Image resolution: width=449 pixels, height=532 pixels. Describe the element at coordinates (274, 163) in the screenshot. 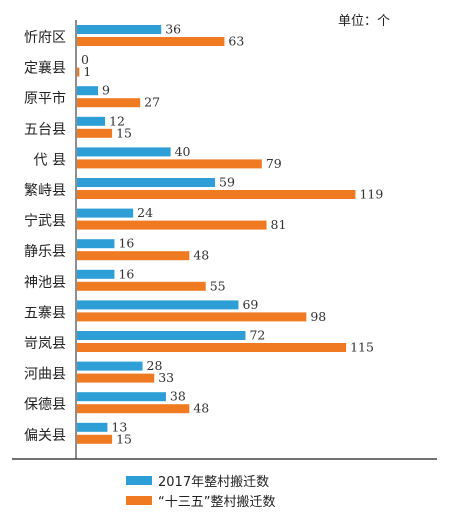

I see `data-label: 79` at that location.